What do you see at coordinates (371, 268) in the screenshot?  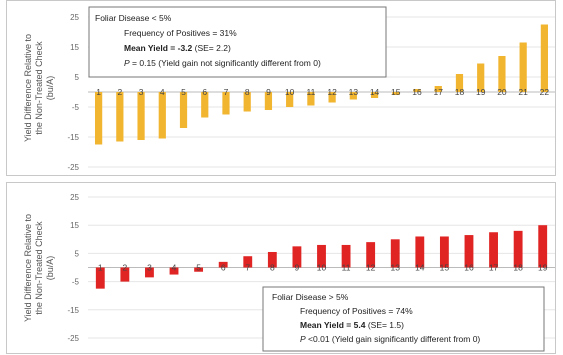 I see `bottom-category-label: 12` at bounding box center [371, 268].